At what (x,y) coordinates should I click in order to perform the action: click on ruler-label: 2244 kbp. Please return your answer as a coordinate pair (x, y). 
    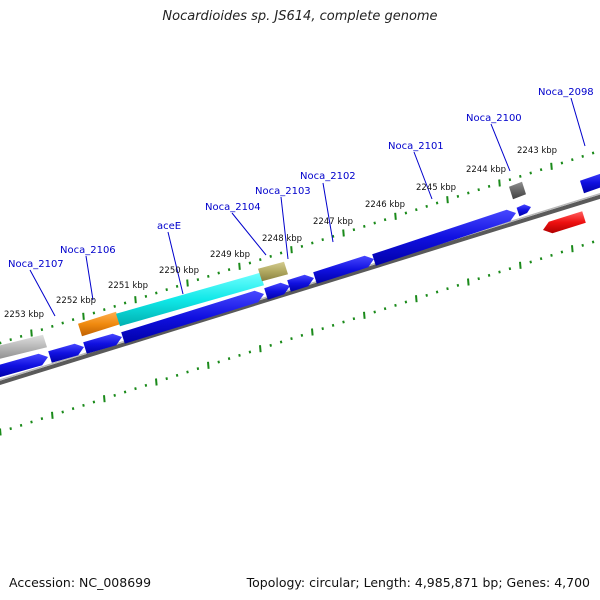
    Looking at the image, I should click on (486, 170).